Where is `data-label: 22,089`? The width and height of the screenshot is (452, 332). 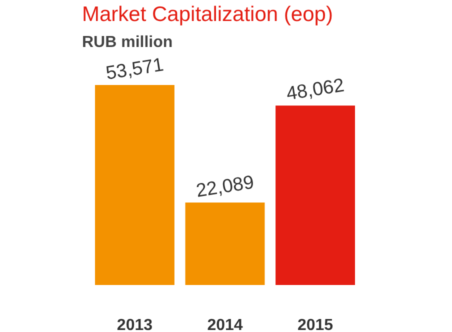
data-label: 22,089 is located at coordinates (225, 187).